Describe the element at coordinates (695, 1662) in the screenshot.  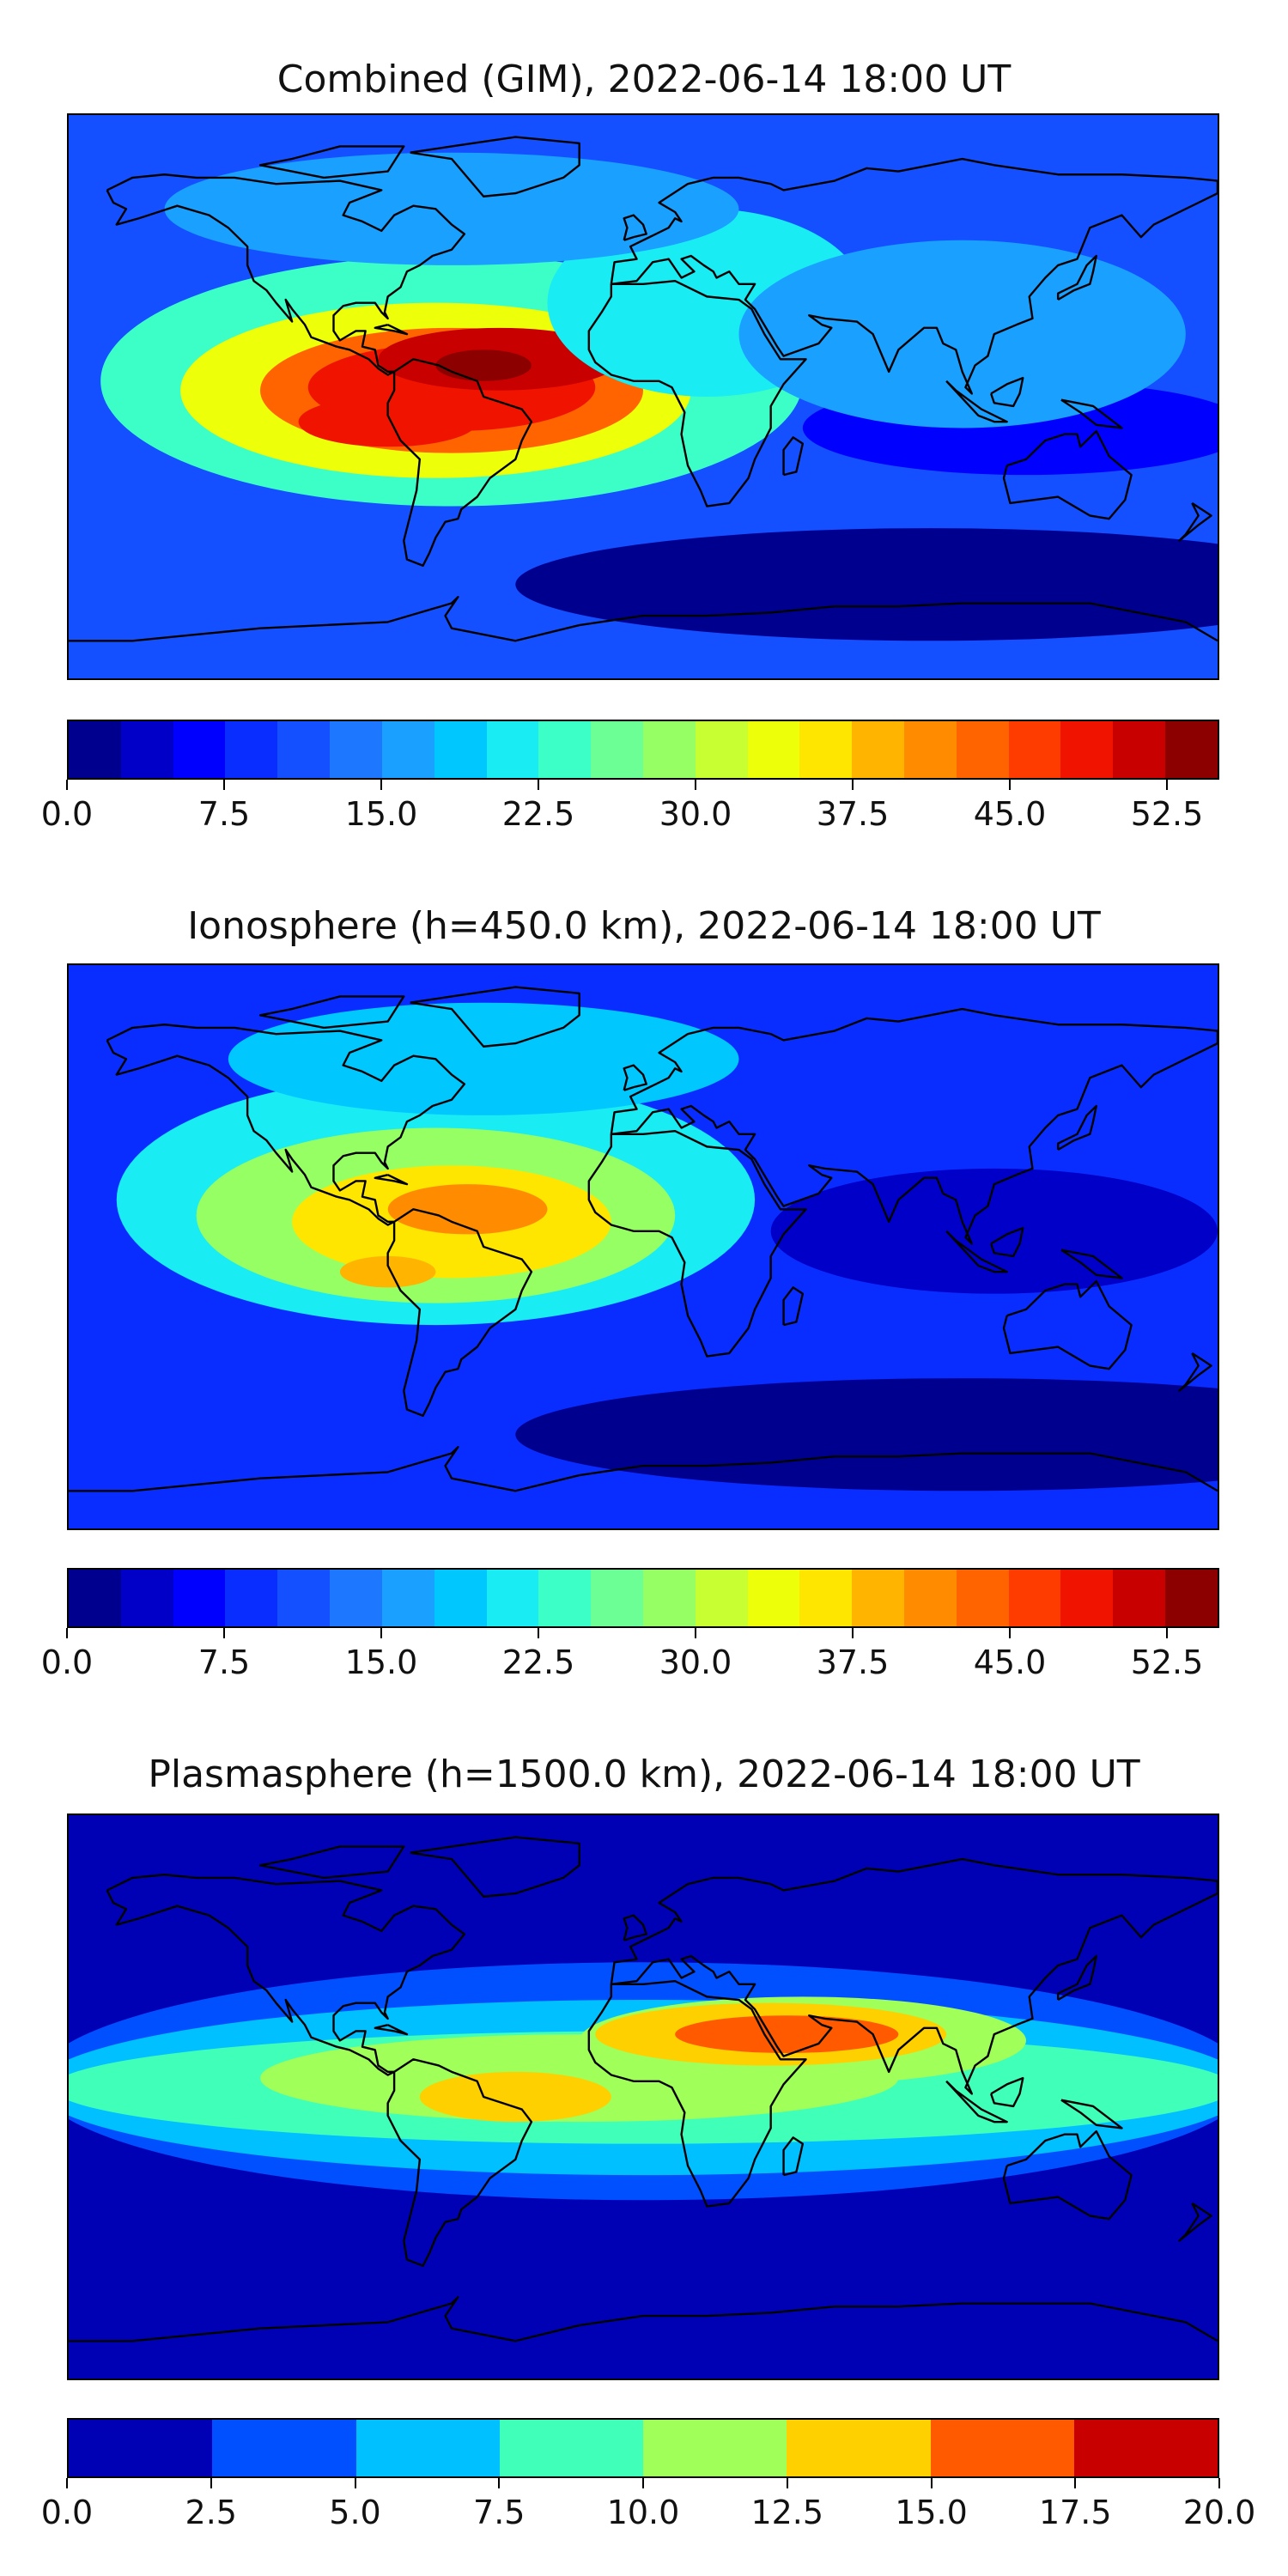
I see `colorbar-tick-label: 30.0` at that location.